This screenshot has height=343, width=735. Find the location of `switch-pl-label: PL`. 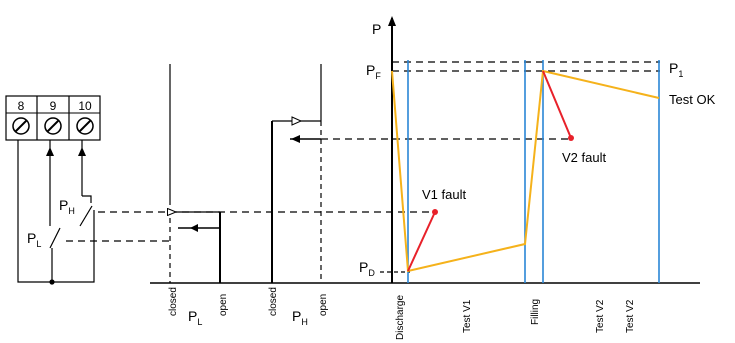

switch-pl-label: PL is located at coordinates (34, 239).